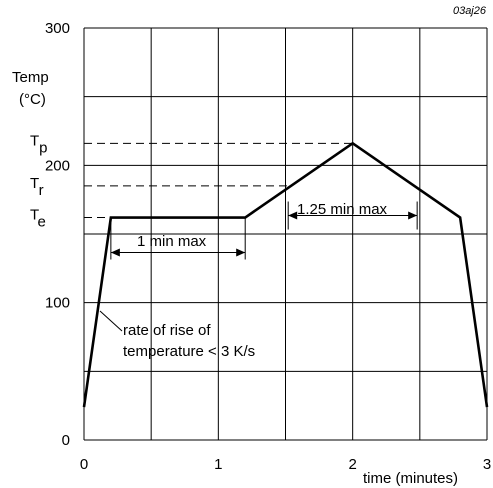 This screenshot has width=493, height=488. Describe the element at coordinates (37, 187) in the screenshot. I see `reference-label-r: Tr` at that location.